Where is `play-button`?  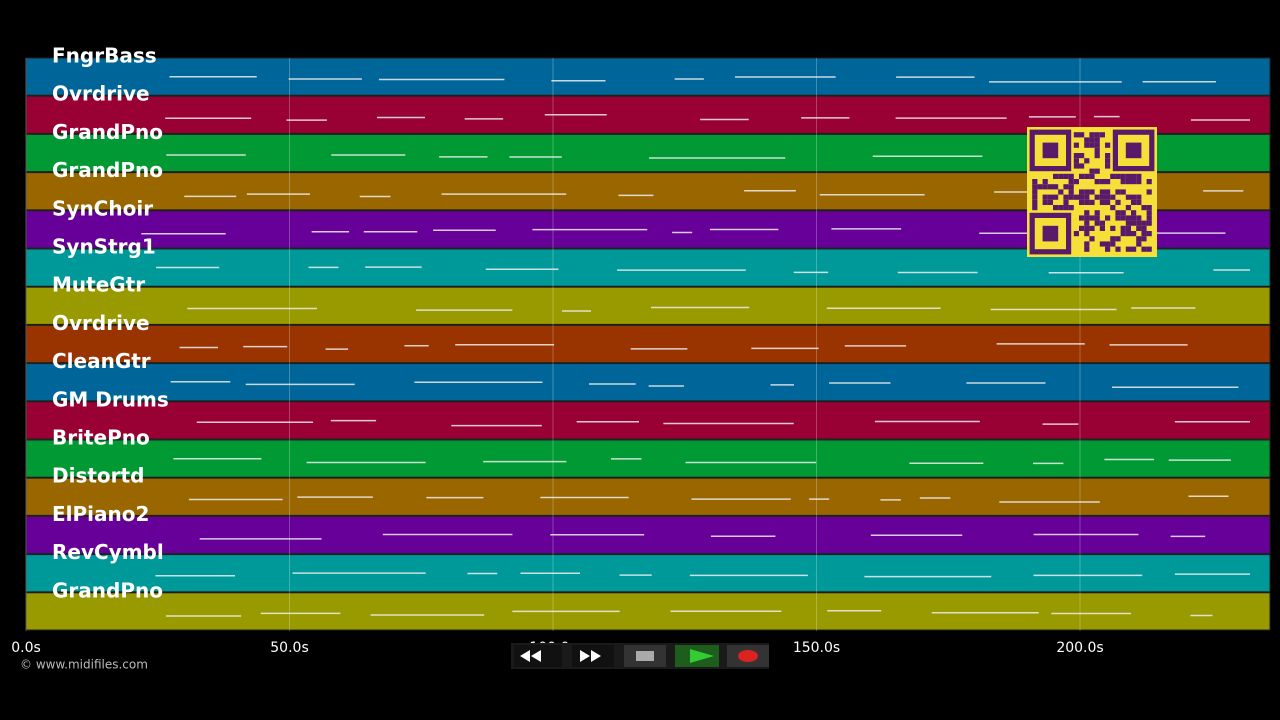 play-button is located at coordinates (697, 656).